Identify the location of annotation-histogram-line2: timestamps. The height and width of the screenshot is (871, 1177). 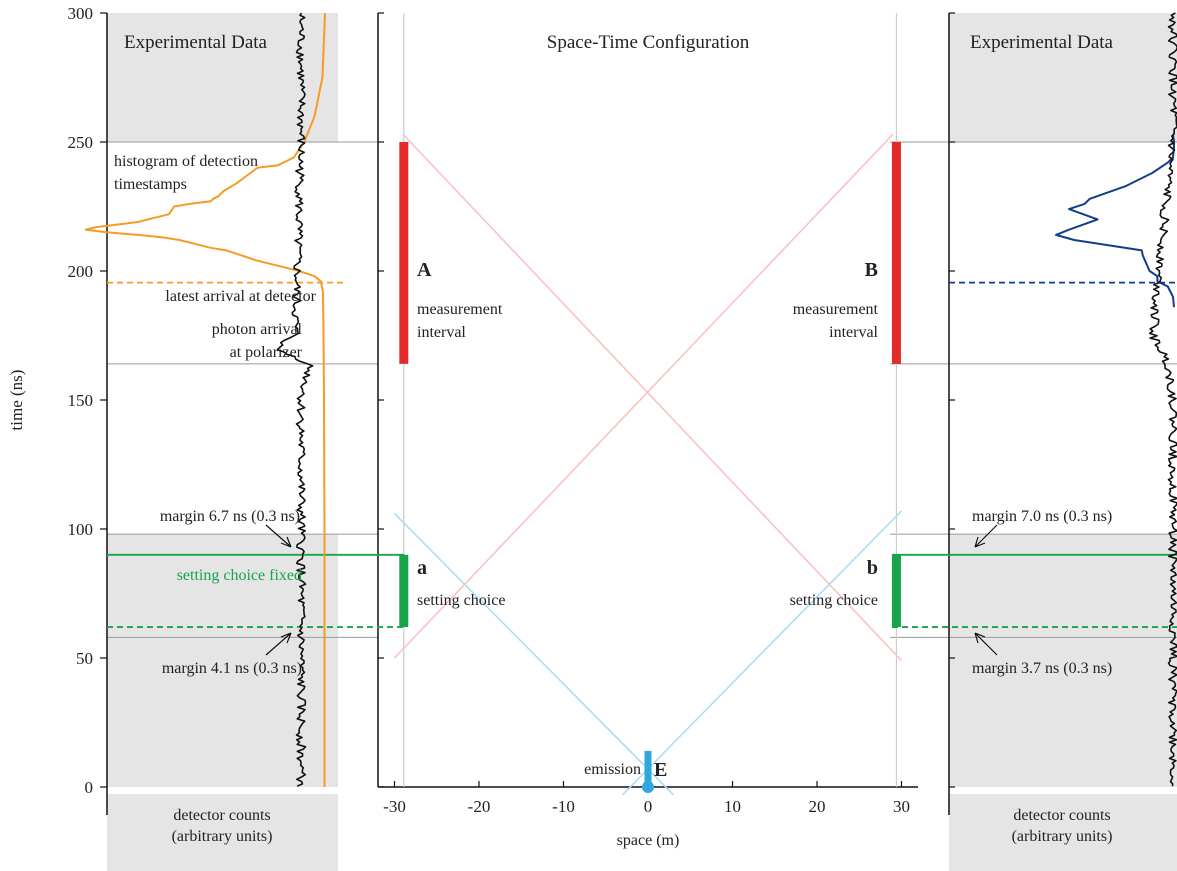
(150, 184).